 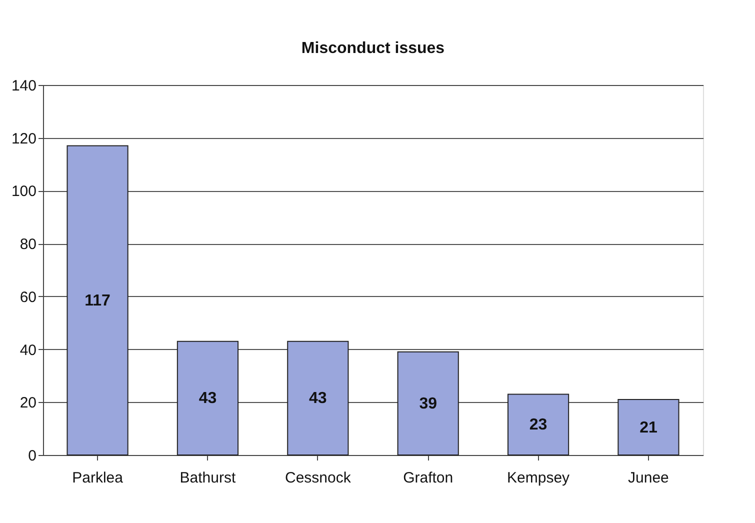 I want to click on y-tick-label: 120, so click(x=23, y=139).